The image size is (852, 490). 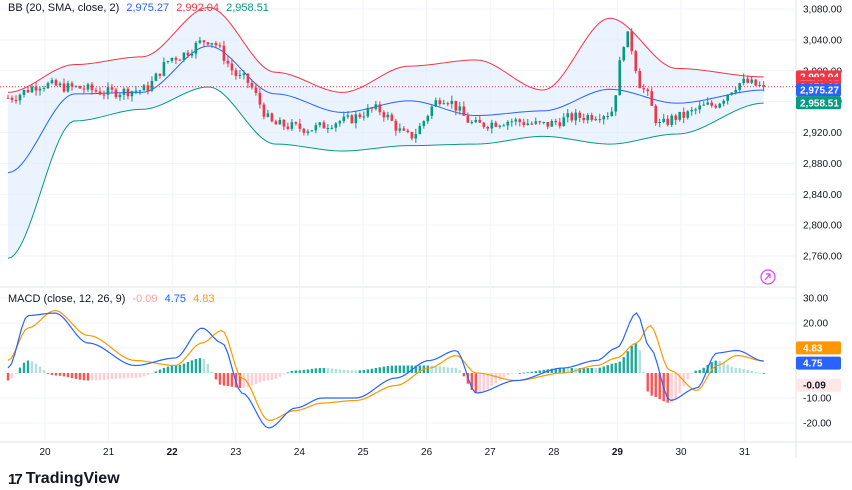 What do you see at coordinates (818, 90) in the screenshot?
I see `price-label-box` at bounding box center [818, 90].